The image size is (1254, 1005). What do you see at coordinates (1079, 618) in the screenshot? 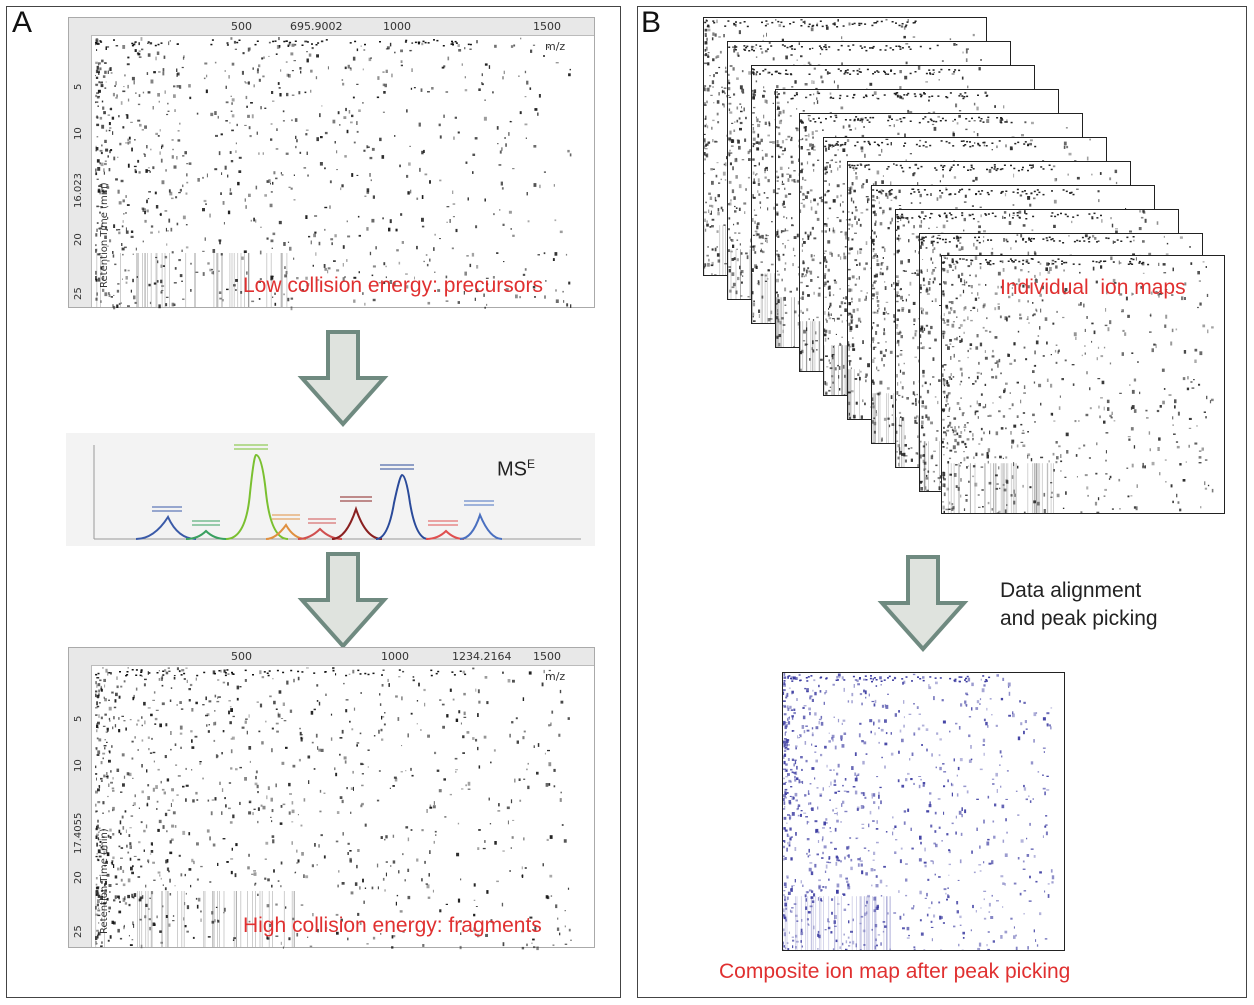
I see `step-label-line: and peak picking` at bounding box center [1079, 618].